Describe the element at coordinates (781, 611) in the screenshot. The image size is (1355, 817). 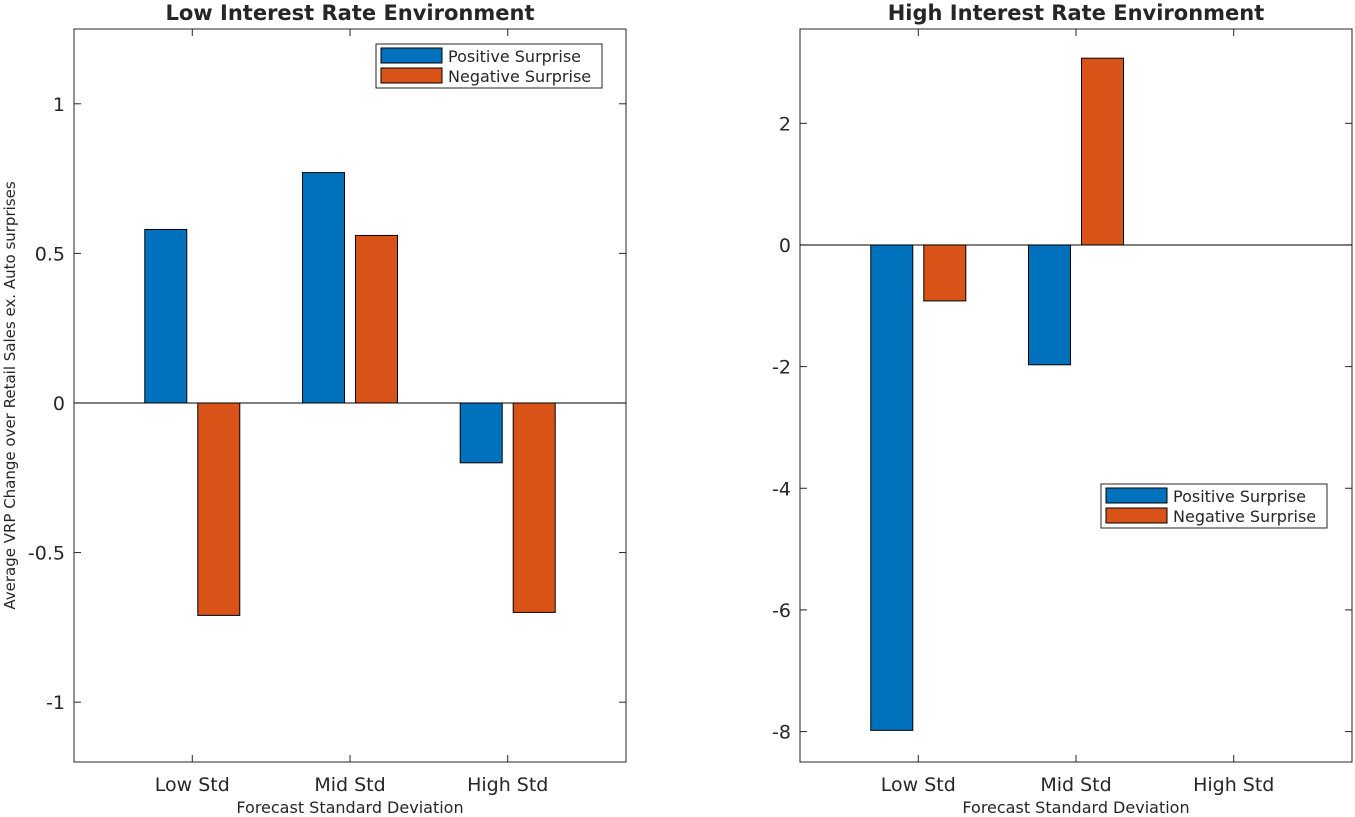
I see `y-tick-label: -6` at that location.